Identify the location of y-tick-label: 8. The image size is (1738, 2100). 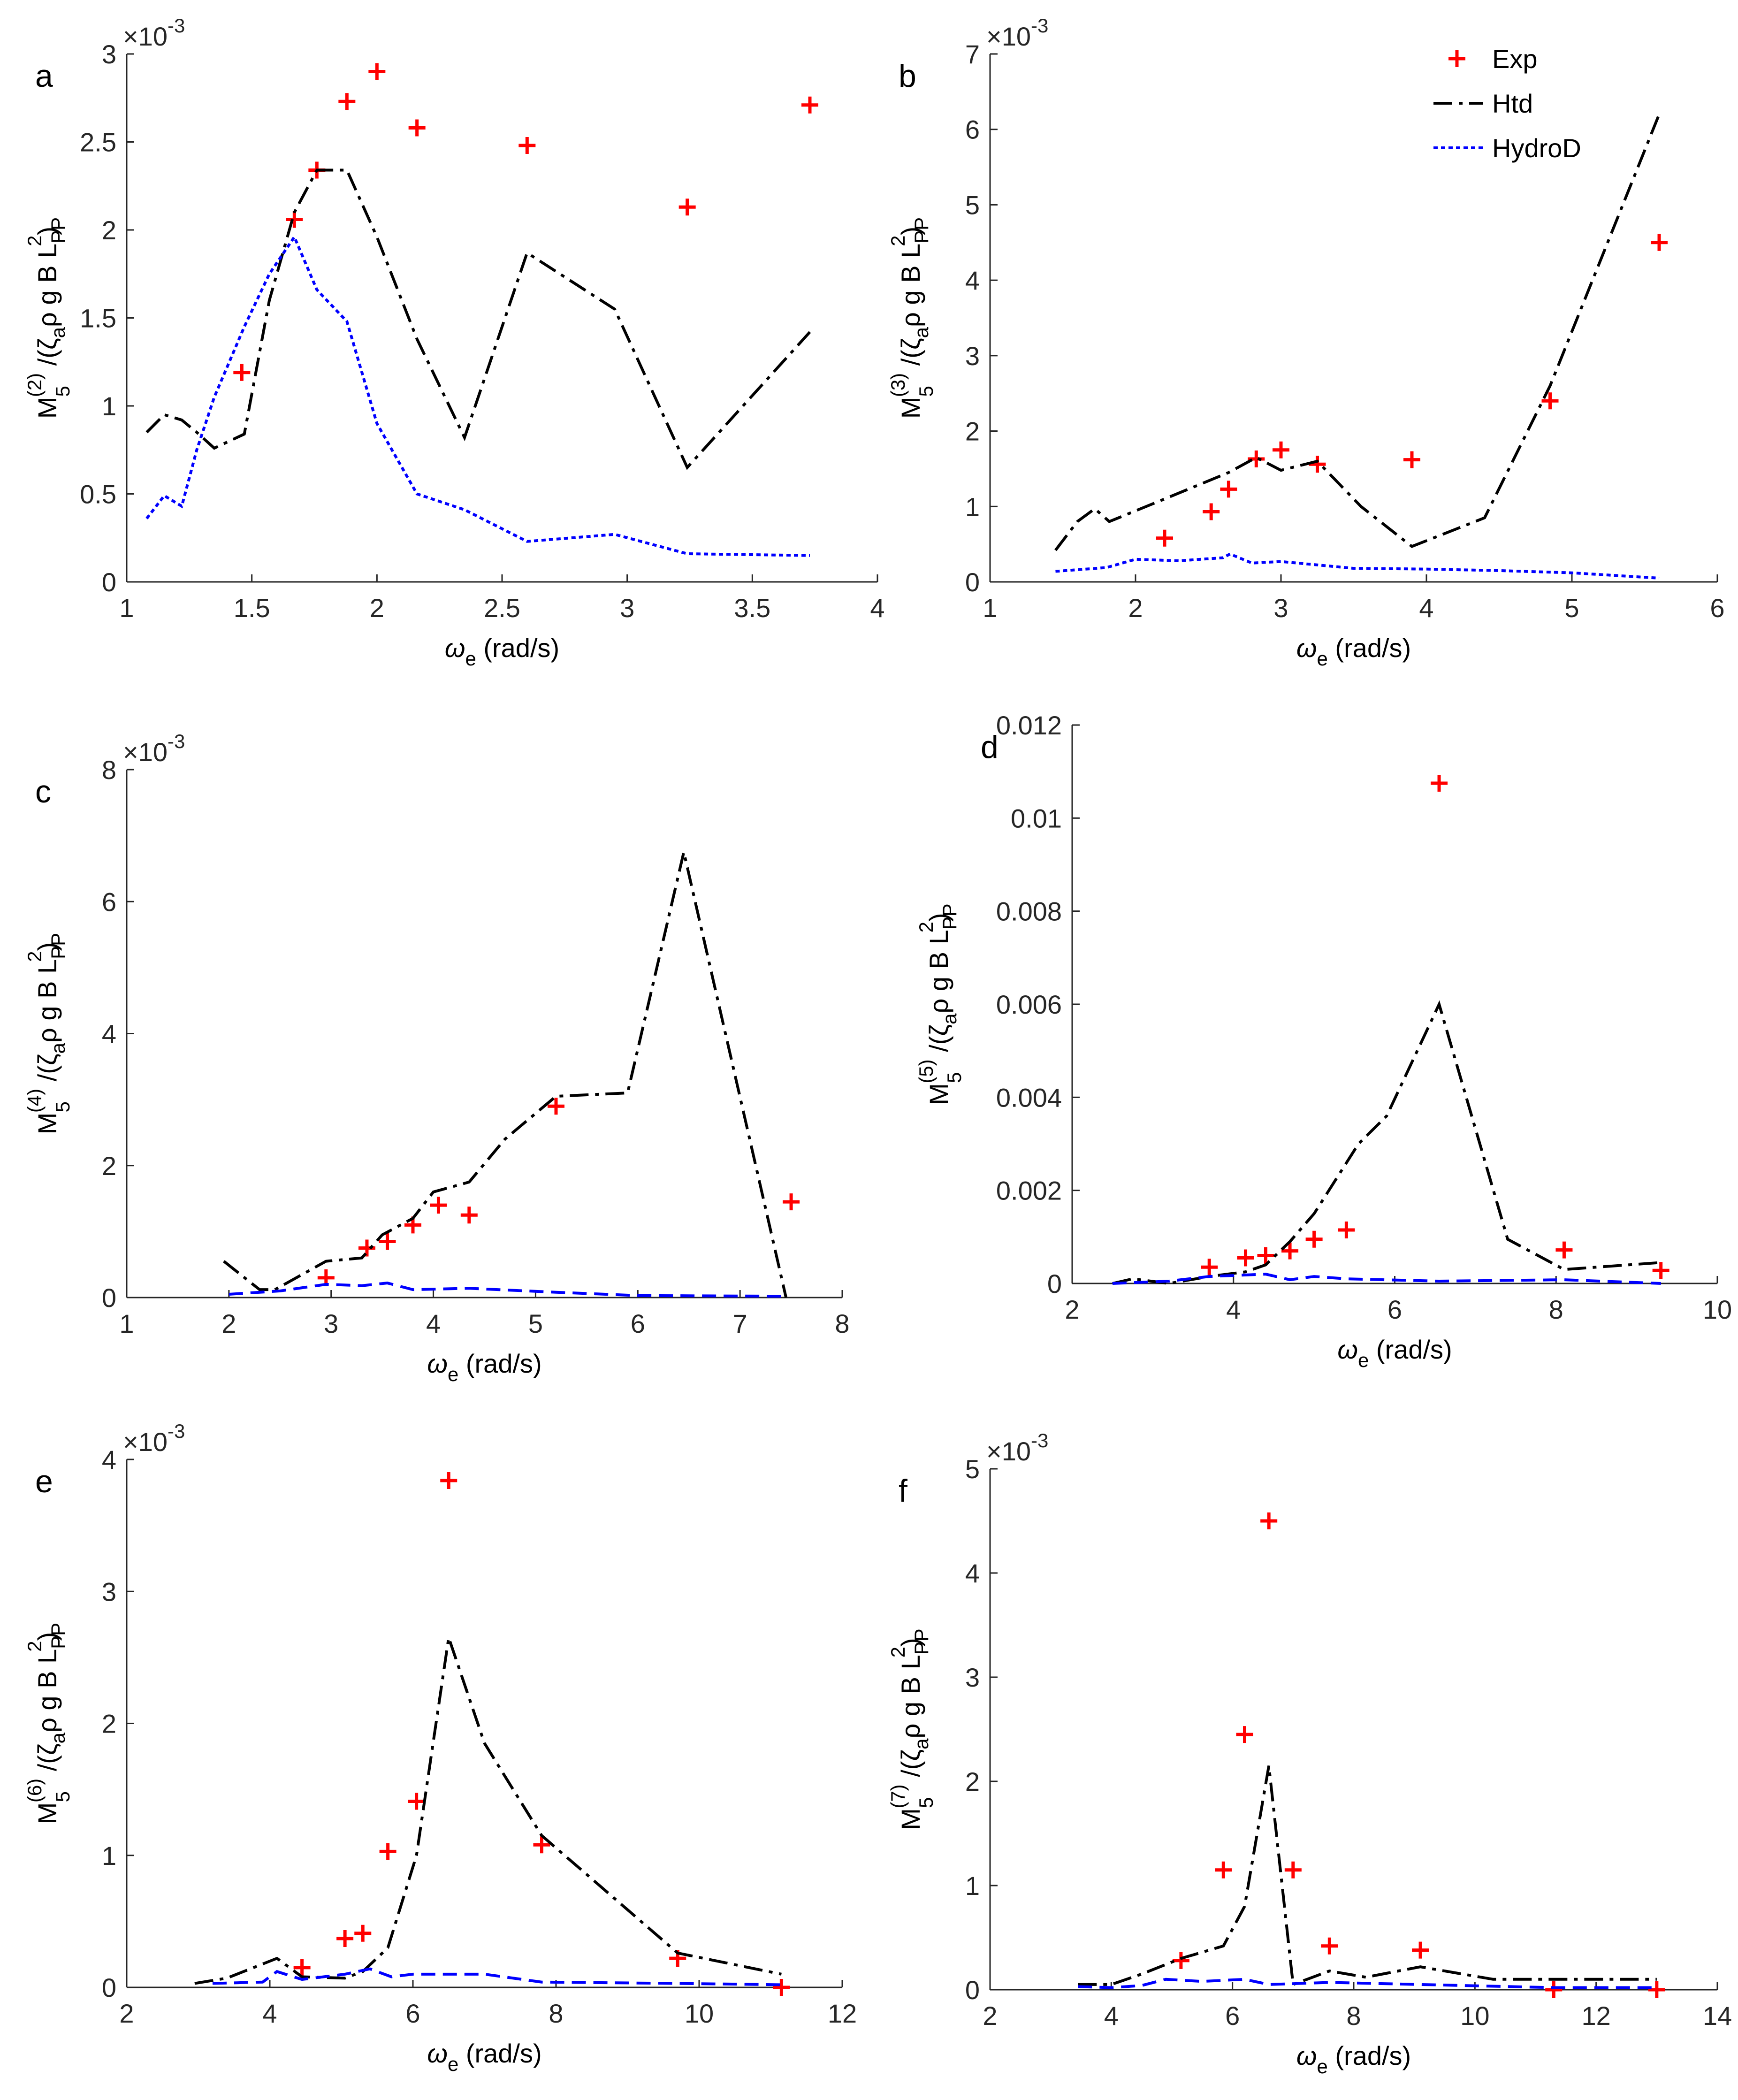
(109, 770).